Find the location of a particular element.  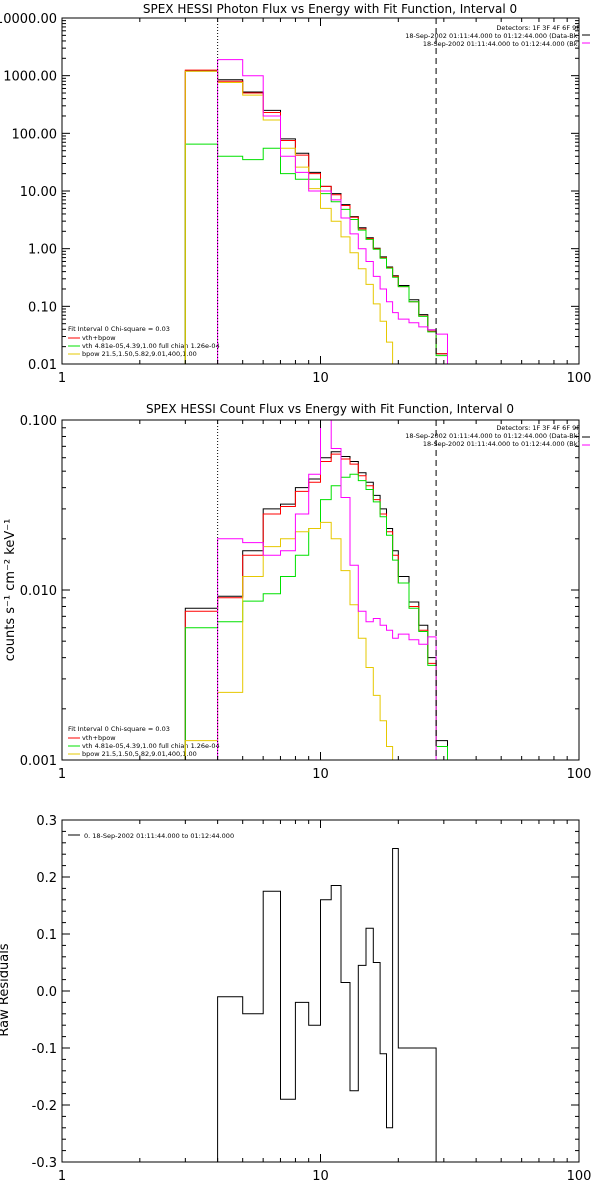

y-tick-label: 0.01 is located at coordinates (42, 365).